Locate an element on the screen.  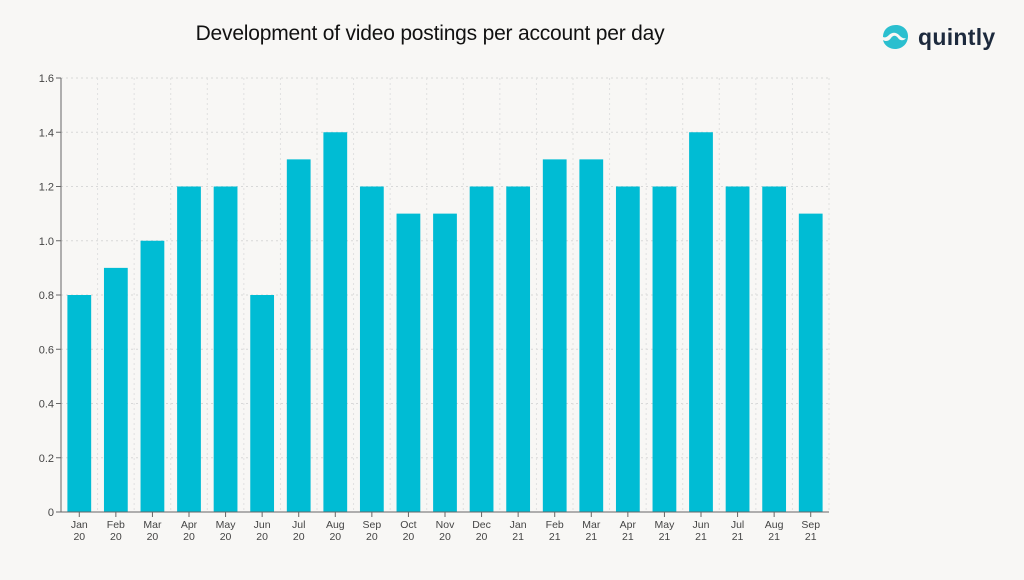
x-tick-label: Nov 20 is located at coordinates (445, 531).